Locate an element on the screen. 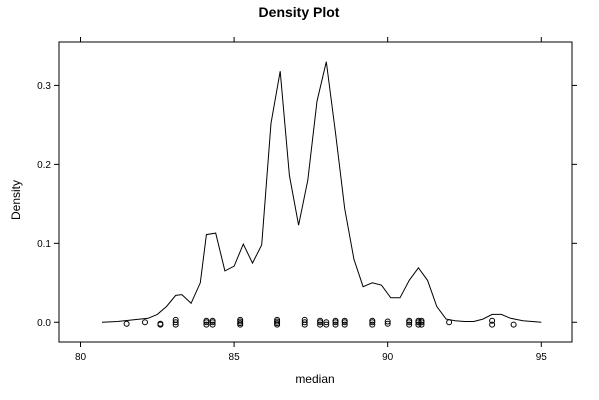 Image resolution: width=599 pixels, height=400 pixels. y-tick-label: 0.3 is located at coordinates (44, 86).